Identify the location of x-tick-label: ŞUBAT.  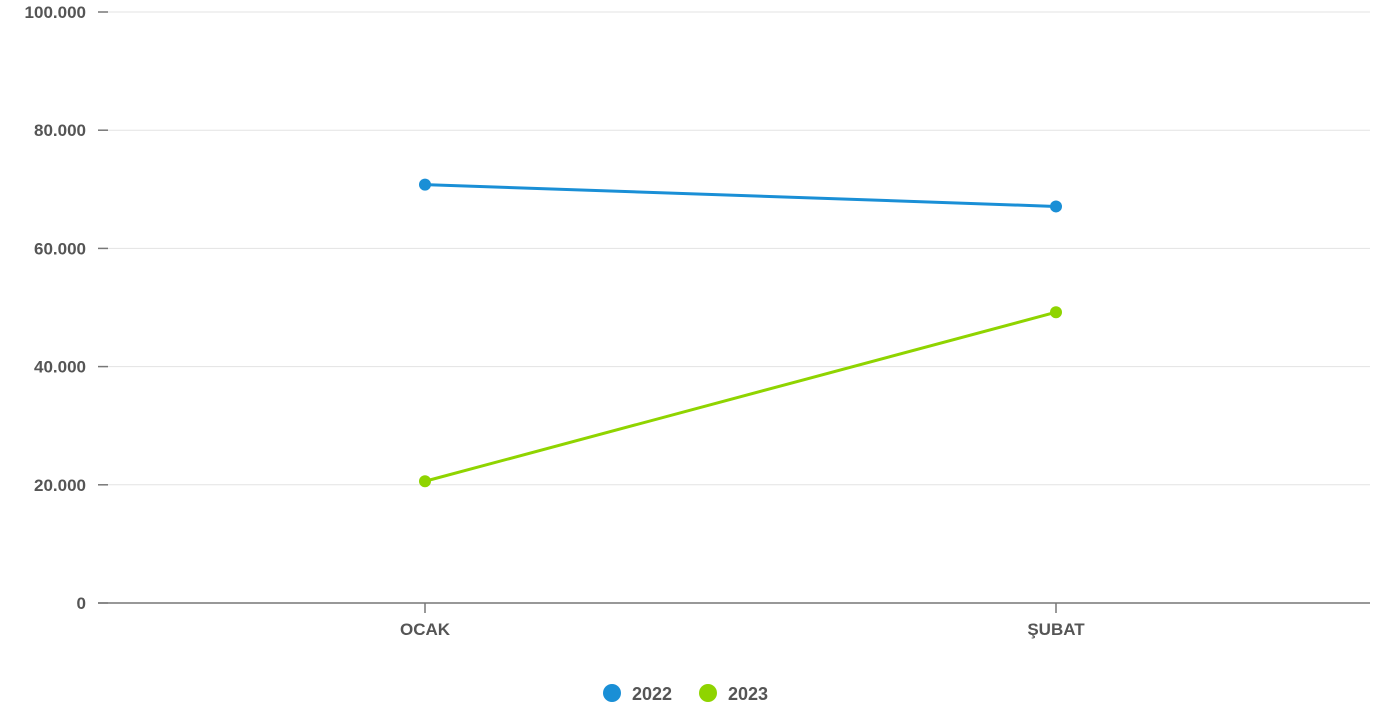
(1056, 629).